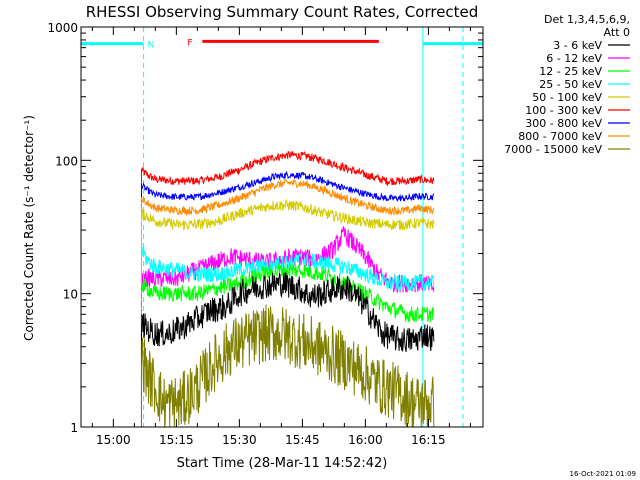  Describe the element at coordinates (113, 440) in the screenshot. I see `x-tick-label: 15:00` at that location.